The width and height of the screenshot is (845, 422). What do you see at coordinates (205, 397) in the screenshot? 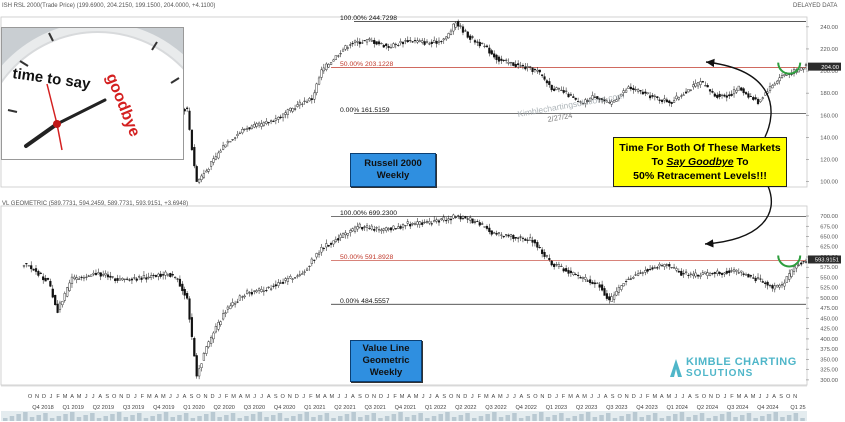
I see `x-month-label: N` at bounding box center [205, 397].